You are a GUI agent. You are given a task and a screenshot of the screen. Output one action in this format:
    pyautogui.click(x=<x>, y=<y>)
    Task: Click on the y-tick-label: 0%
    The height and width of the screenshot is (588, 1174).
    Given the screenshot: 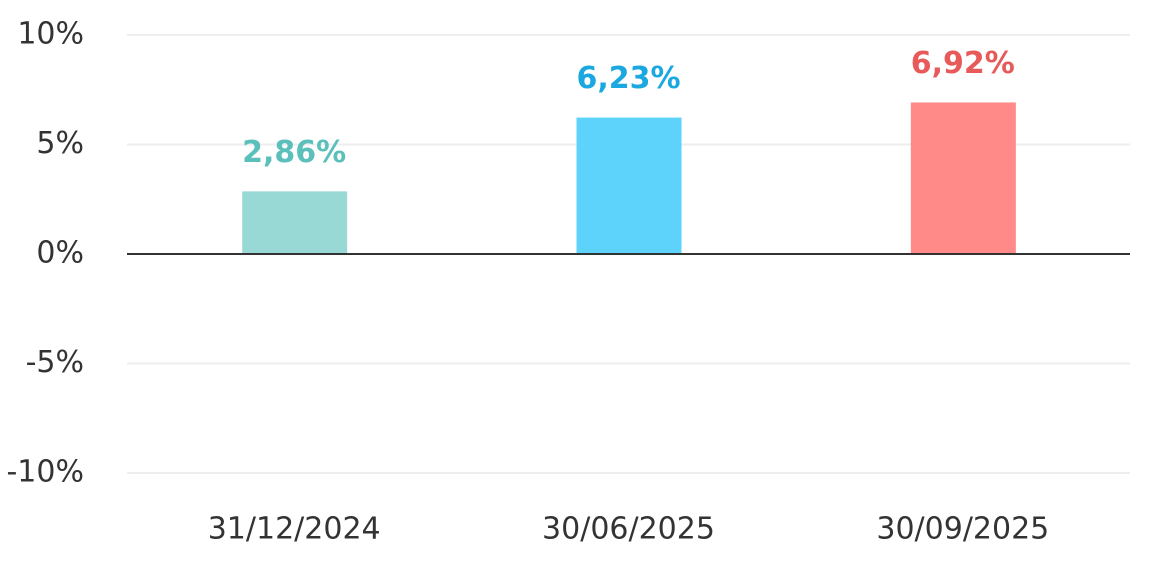 What is the action you would take?
    pyautogui.click(x=60, y=253)
    